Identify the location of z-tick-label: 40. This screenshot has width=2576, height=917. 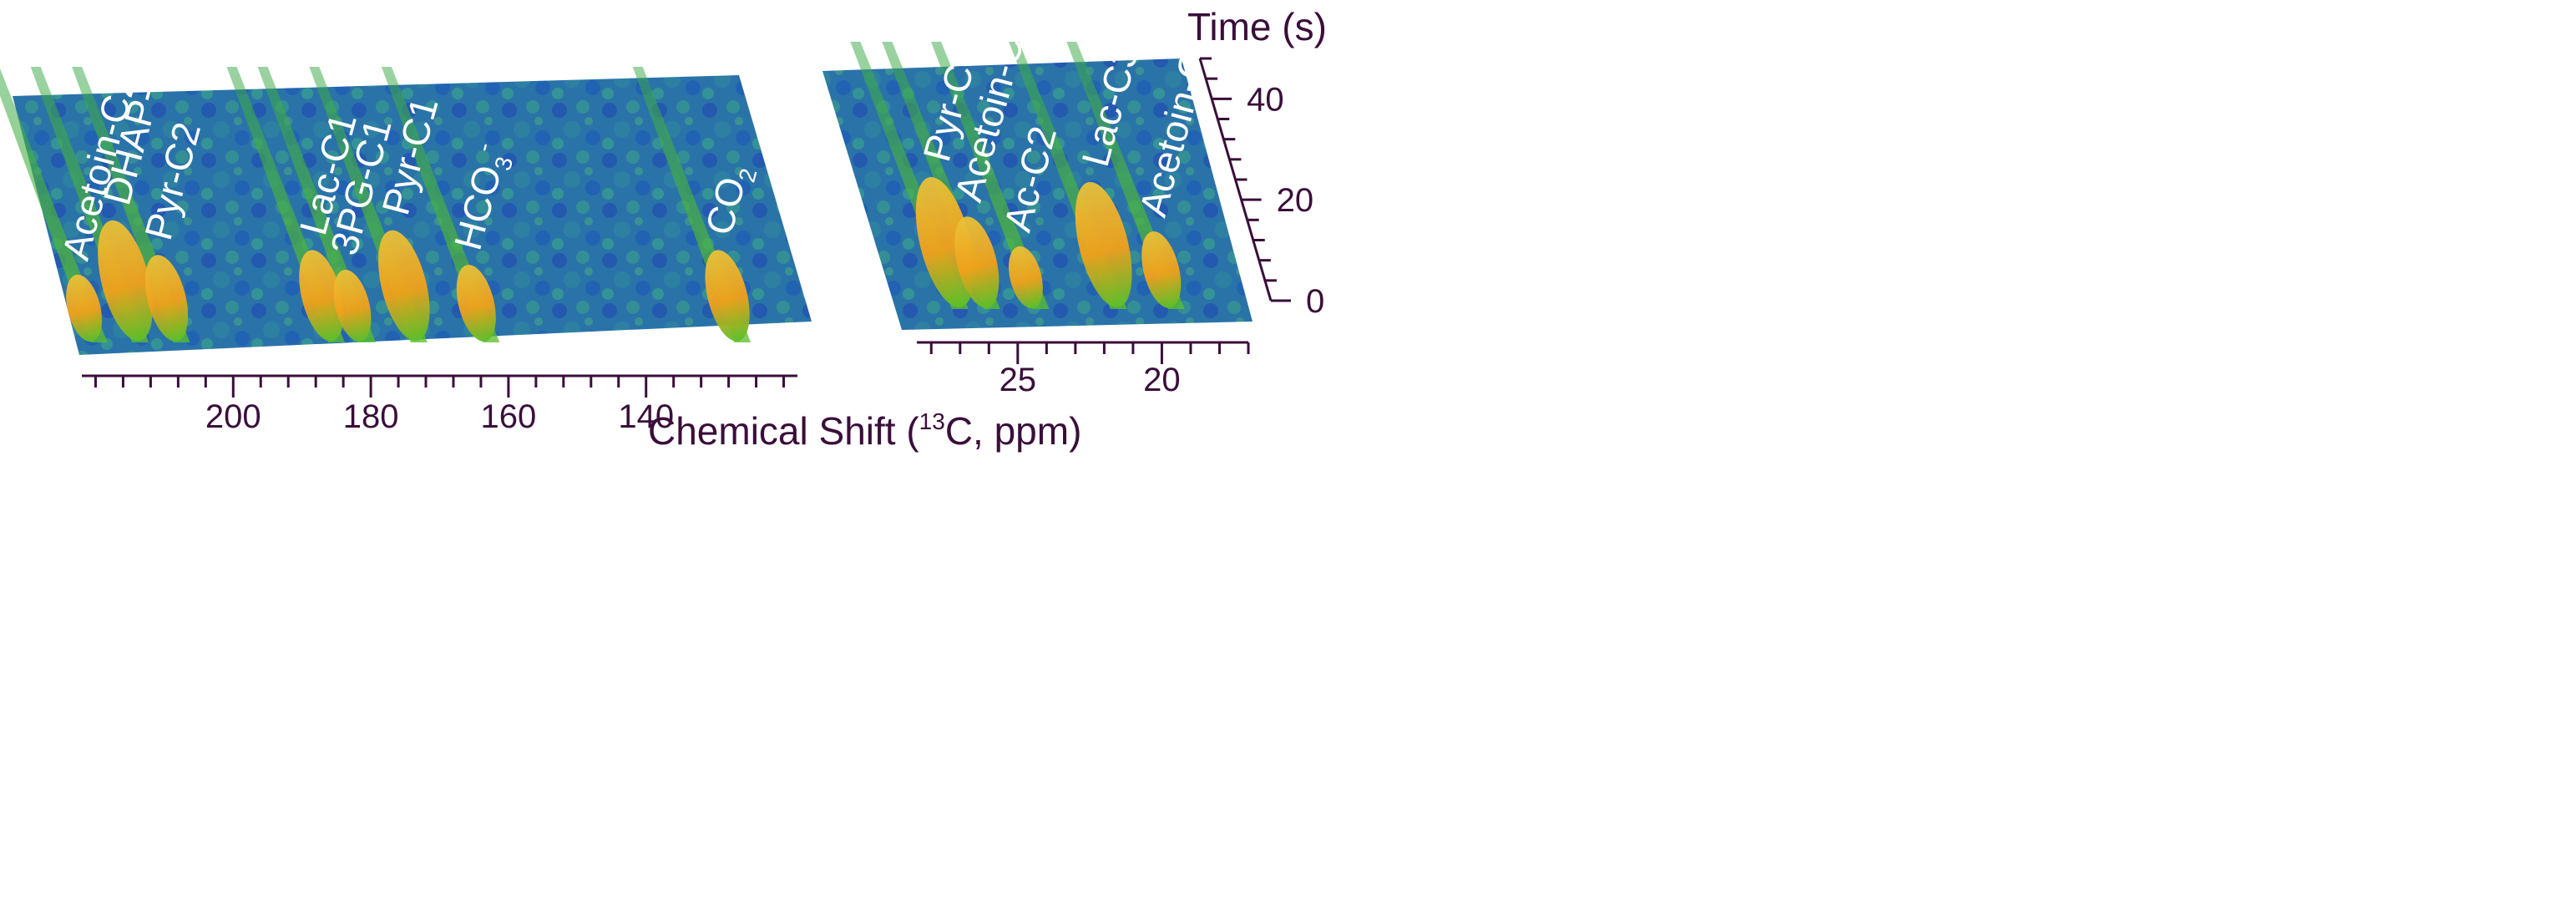
(1265, 99).